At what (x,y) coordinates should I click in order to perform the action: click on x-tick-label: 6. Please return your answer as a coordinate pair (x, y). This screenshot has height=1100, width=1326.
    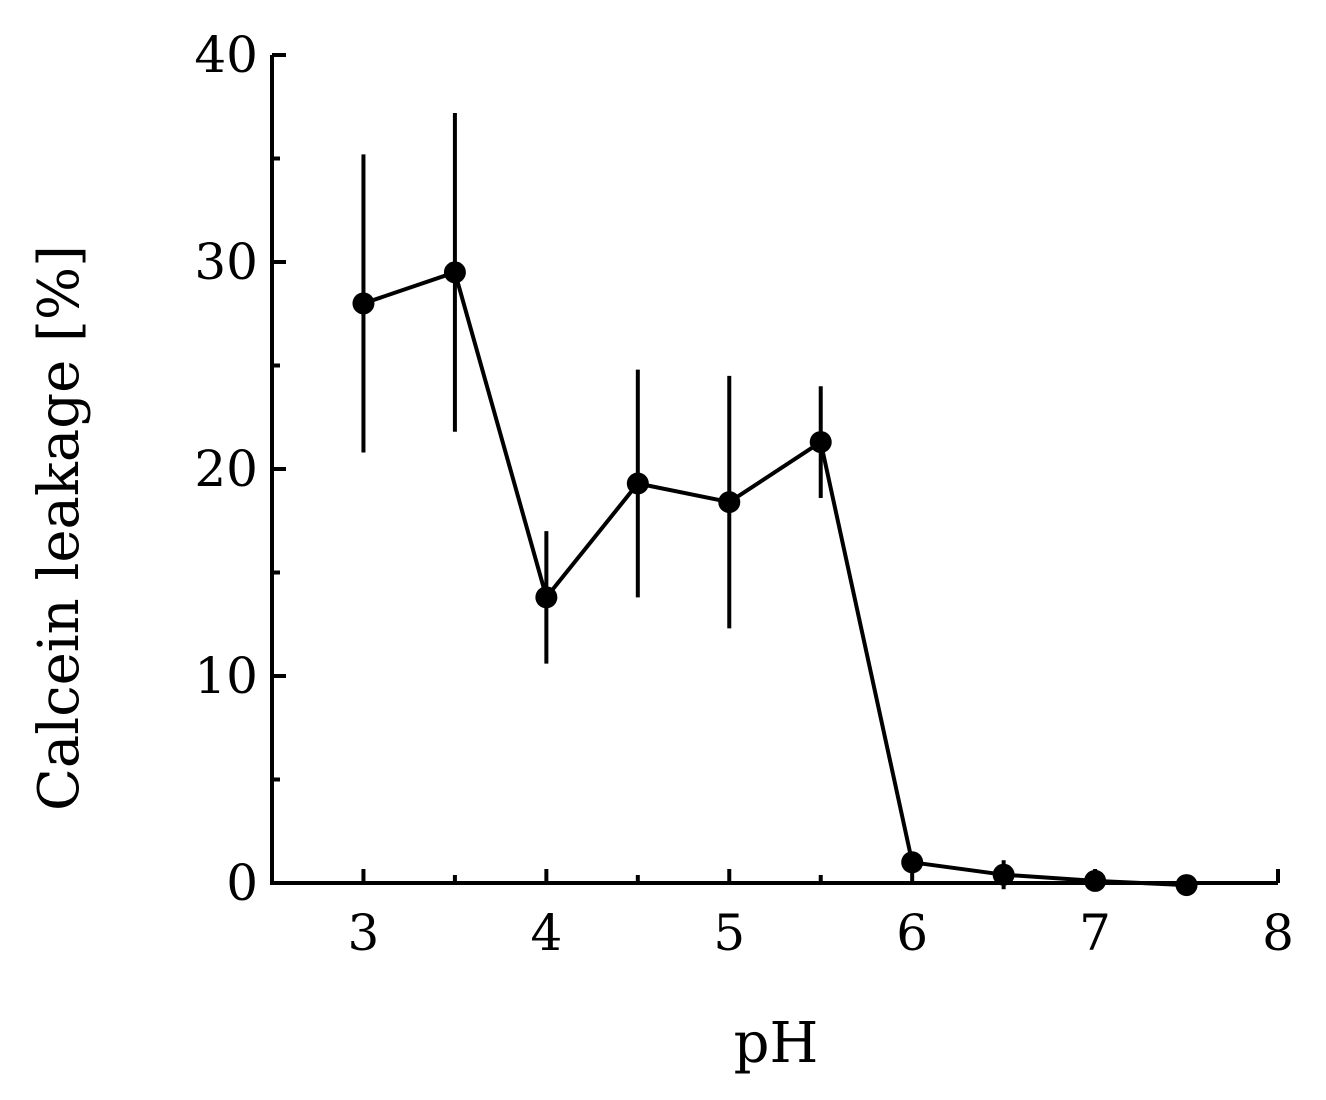
    Looking at the image, I should click on (912, 933).